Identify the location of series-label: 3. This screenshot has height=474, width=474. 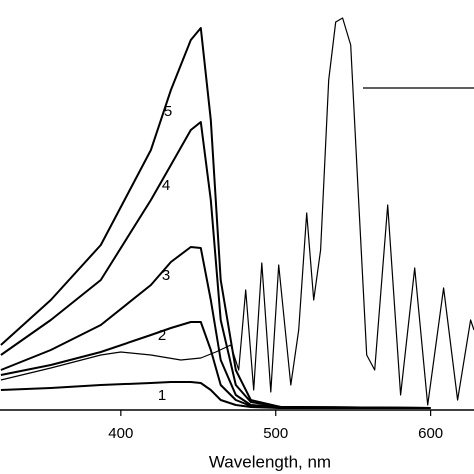
(166, 275).